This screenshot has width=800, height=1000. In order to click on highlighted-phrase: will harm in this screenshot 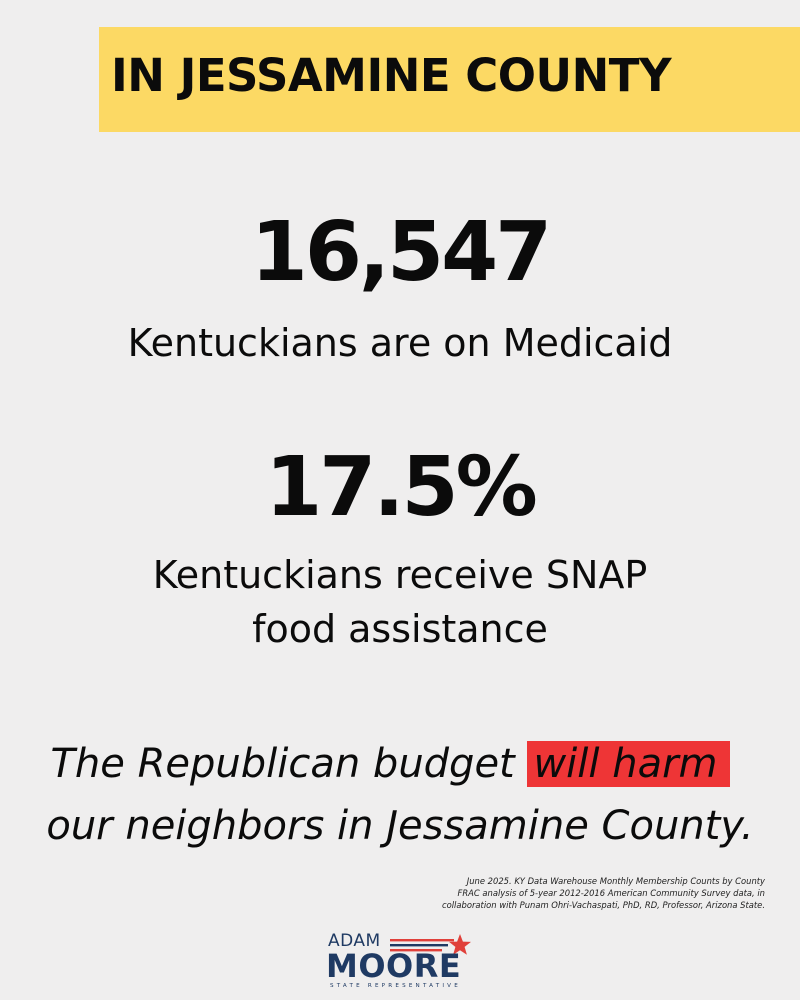, I will do `click(628, 764)`.